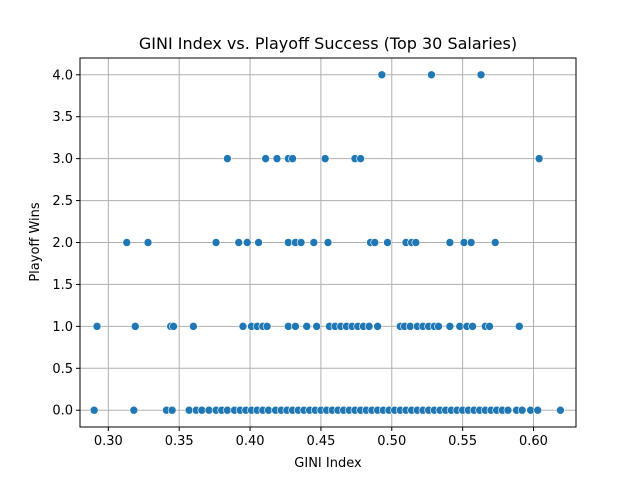  What do you see at coordinates (462, 441) in the screenshot?
I see `x-tick-label: 0.55` at bounding box center [462, 441].